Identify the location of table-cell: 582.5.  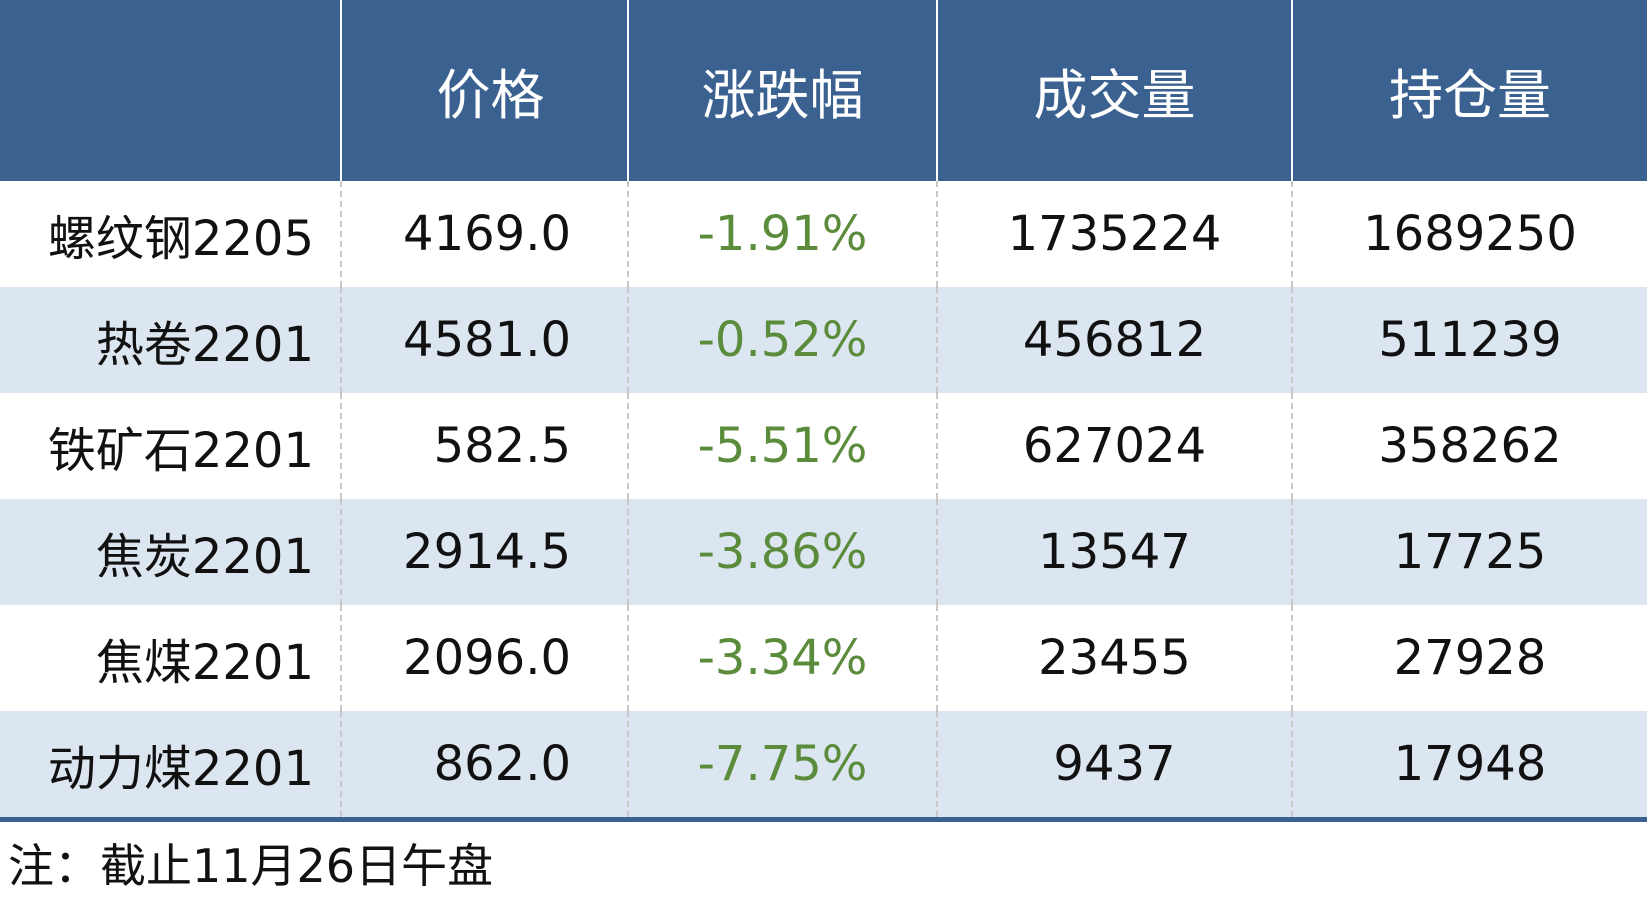
(483, 446).